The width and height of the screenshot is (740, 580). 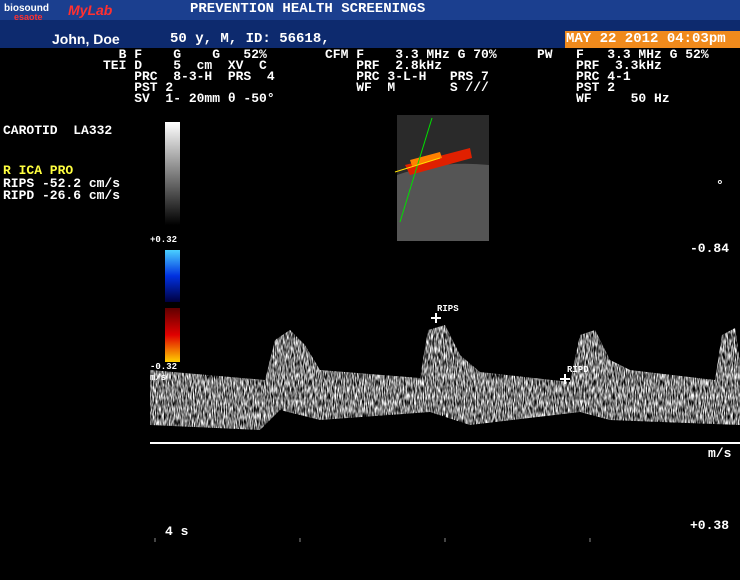 I want to click on velocity-unit: m/s, so click(x=720, y=453).